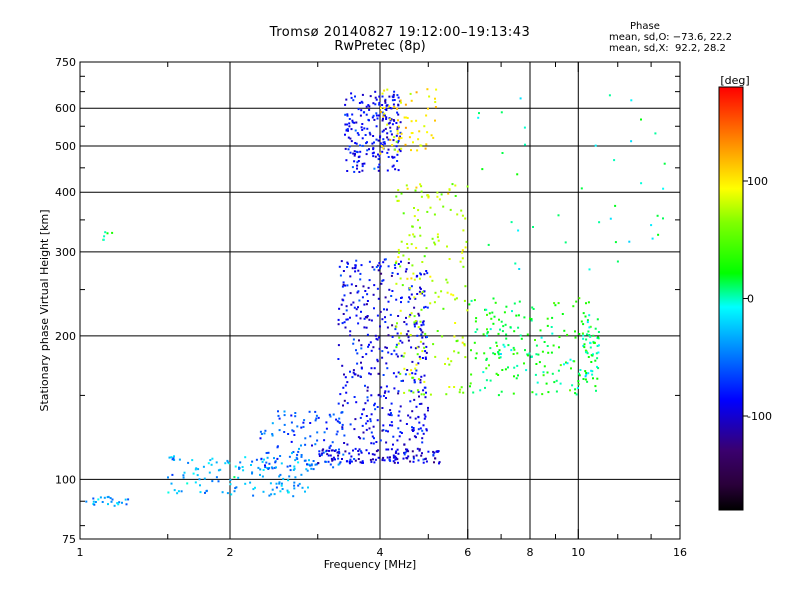 The height and width of the screenshot is (600, 800). Describe the element at coordinates (400, 32) in the screenshot. I see `chart-title: Tromsø 20140827 19:12:00–19:13:43` at that location.